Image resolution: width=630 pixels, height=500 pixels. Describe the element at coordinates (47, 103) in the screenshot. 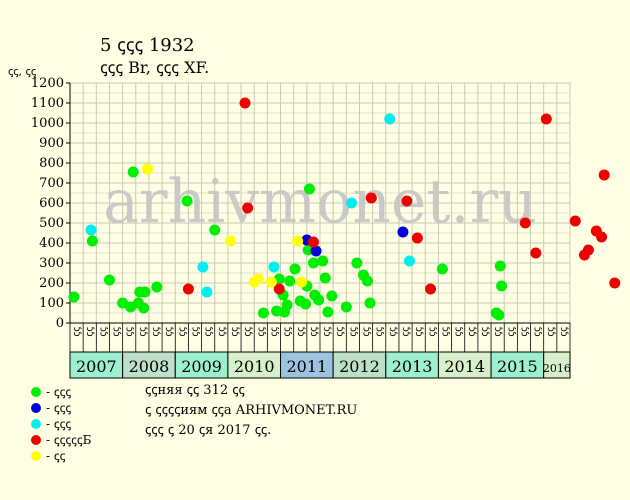

I see `y-tick-label: 1100` at that location.